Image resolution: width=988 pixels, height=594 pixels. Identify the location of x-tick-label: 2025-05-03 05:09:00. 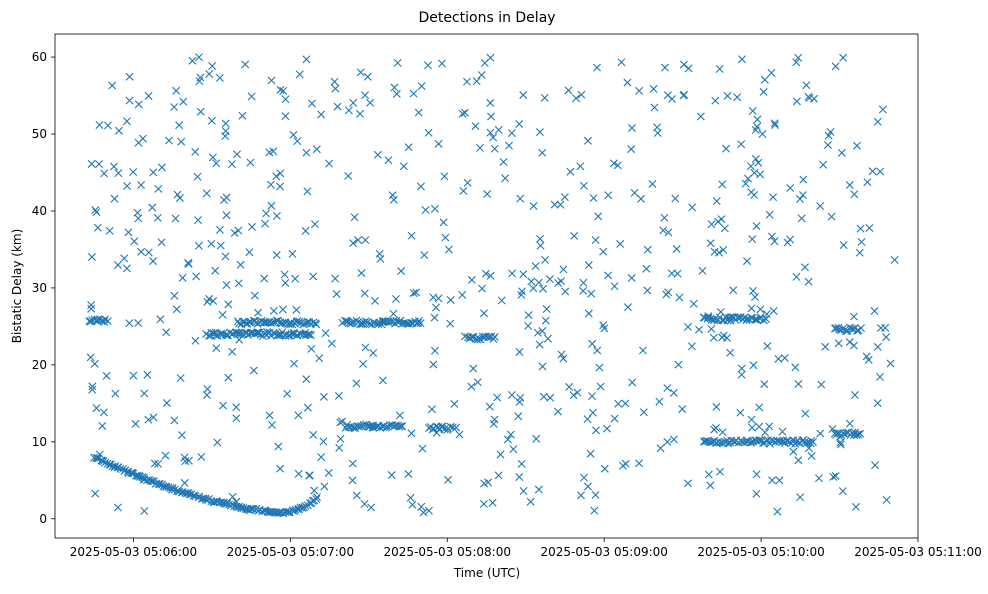
(603, 552).